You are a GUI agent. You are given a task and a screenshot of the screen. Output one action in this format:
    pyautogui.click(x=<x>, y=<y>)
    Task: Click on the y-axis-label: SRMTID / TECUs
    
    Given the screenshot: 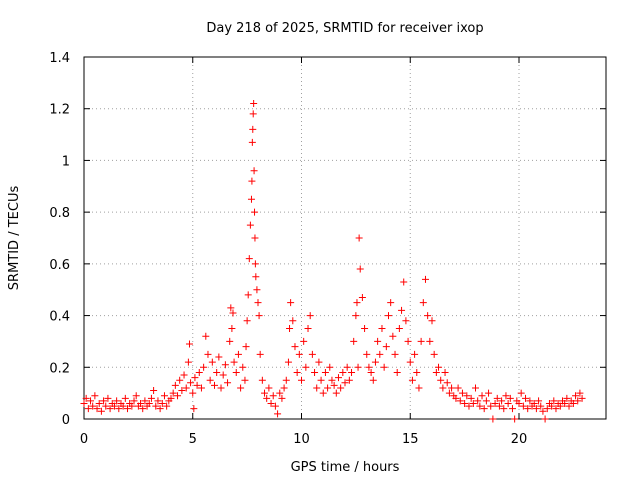 What is the action you would take?
    pyautogui.click(x=14, y=238)
    